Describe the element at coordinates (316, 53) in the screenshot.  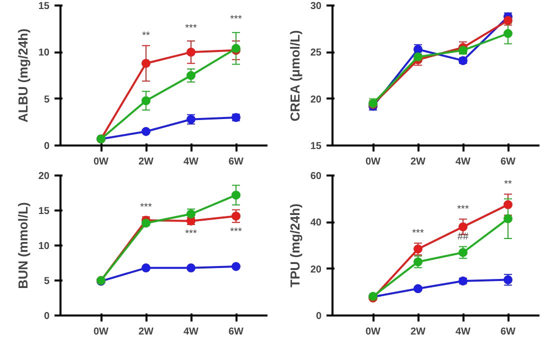
I see `y-tick-label: 25` at that location.